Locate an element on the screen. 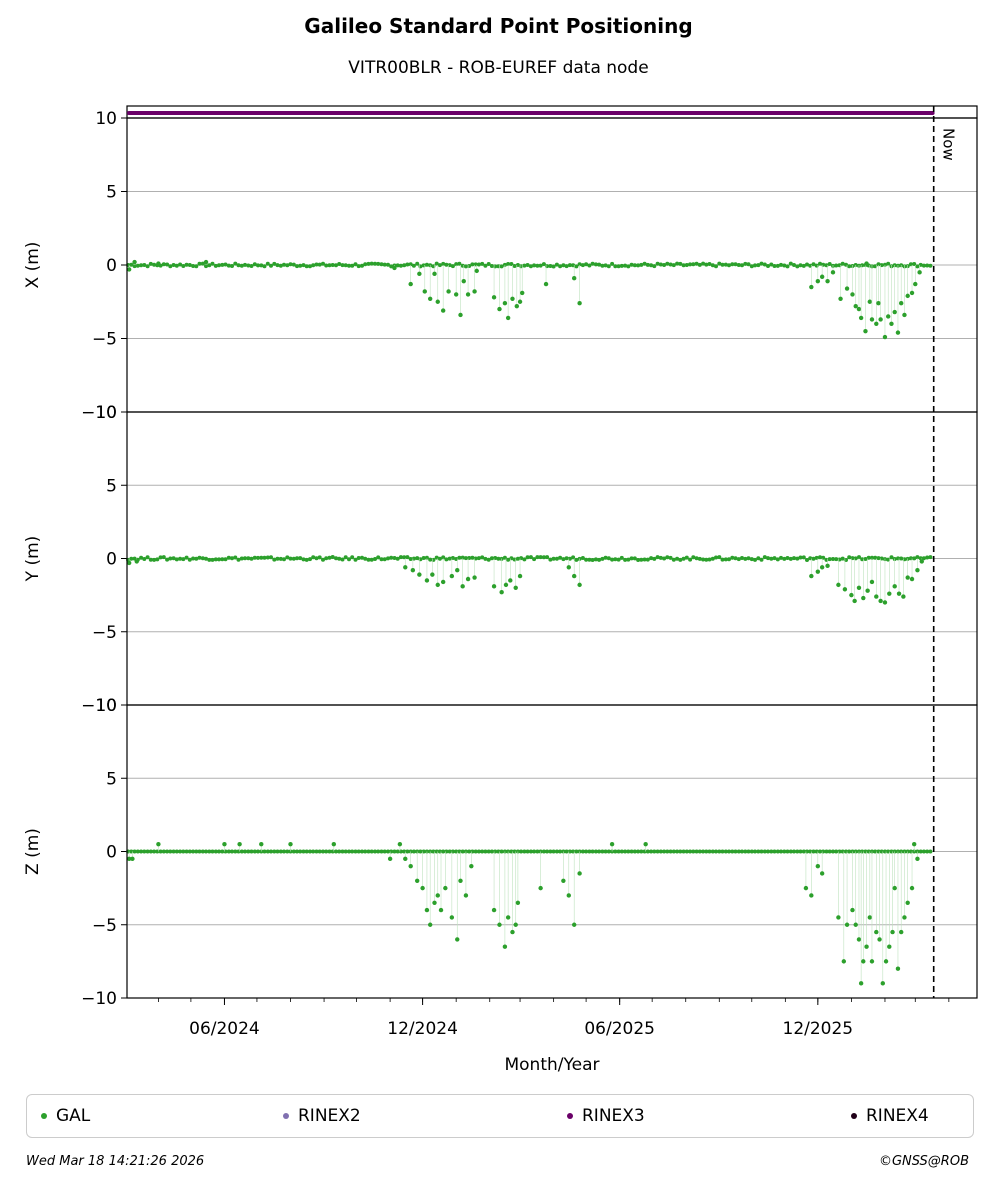 This screenshot has width=997, height=1194. y-tick-label: 5 is located at coordinates (111, 486).